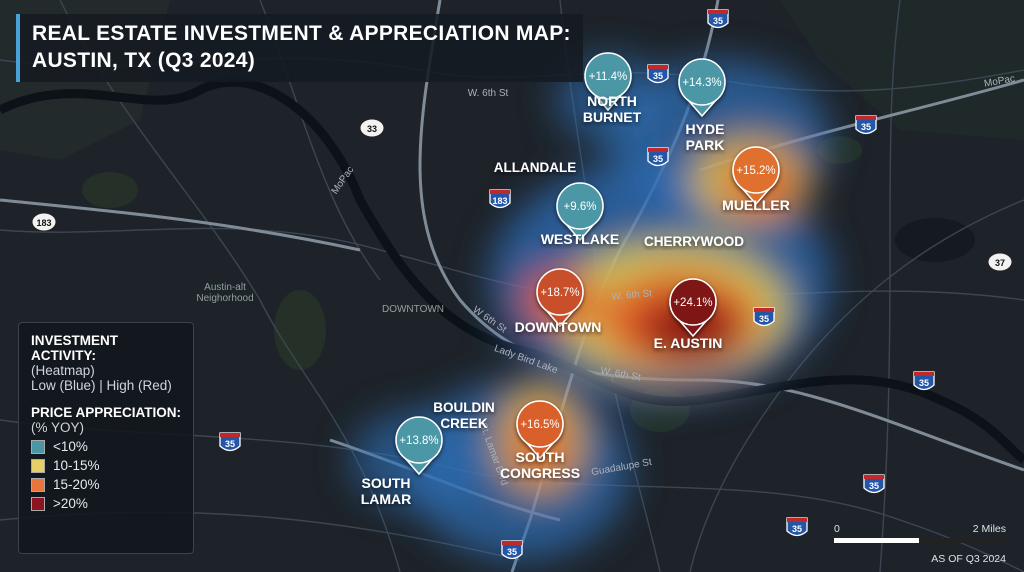  Describe the element at coordinates (63, 370) in the screenshot. I see `legend-text: (Heatmap)` at that location.